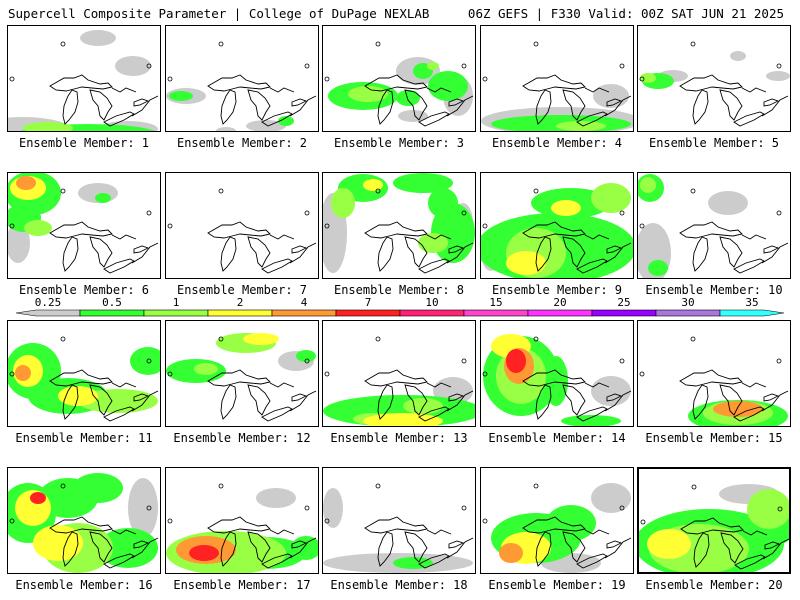 The height and width of the screenshot is (600, 800). Describe the element at coordinates (557, 290) in the screenshot. I see `ensemble-member-label: Ensemble Member: 9` at that location.